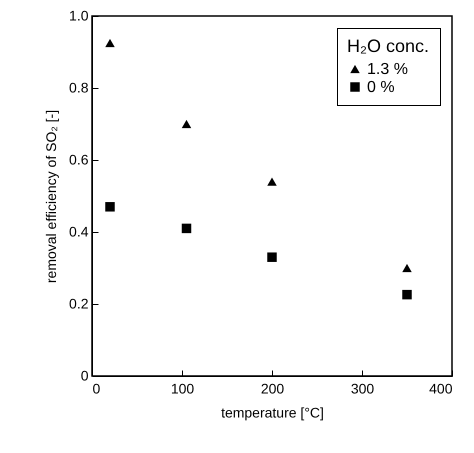 This screenshot has height=453, width=474. I want to click on x-axis-title: temperature [°C], so click(272, 412).